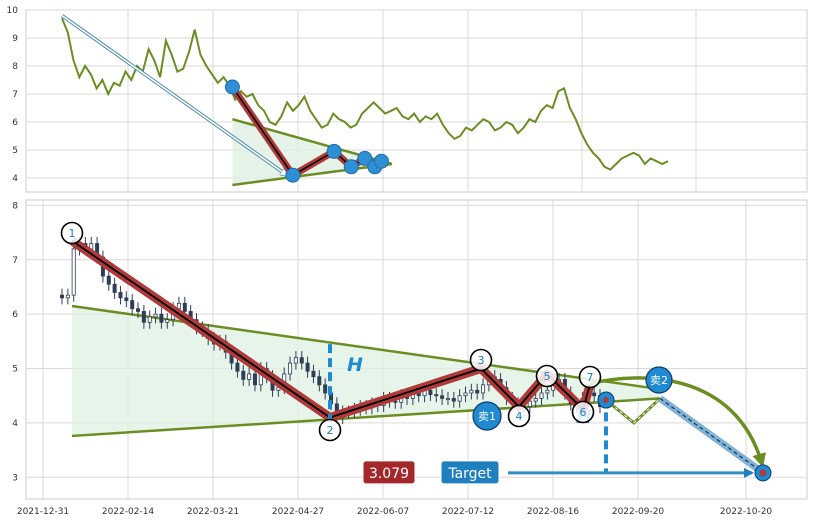  I want to click on projection-path, so click(677, 424).